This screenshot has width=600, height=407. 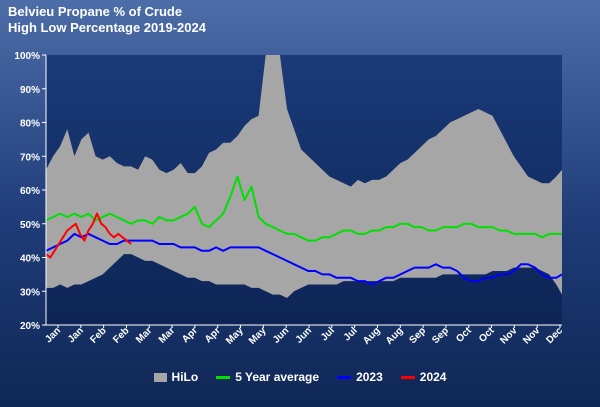 I want to click on y-tick-label: 70%, so click(x=30, y=157).